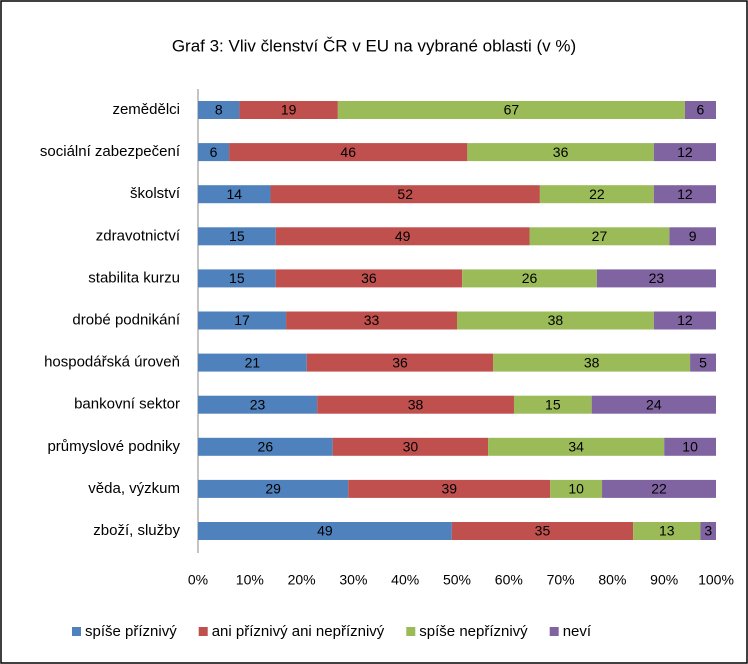 The image size is (748, 664). I want to click on data-label: 35, so click(543, 531).